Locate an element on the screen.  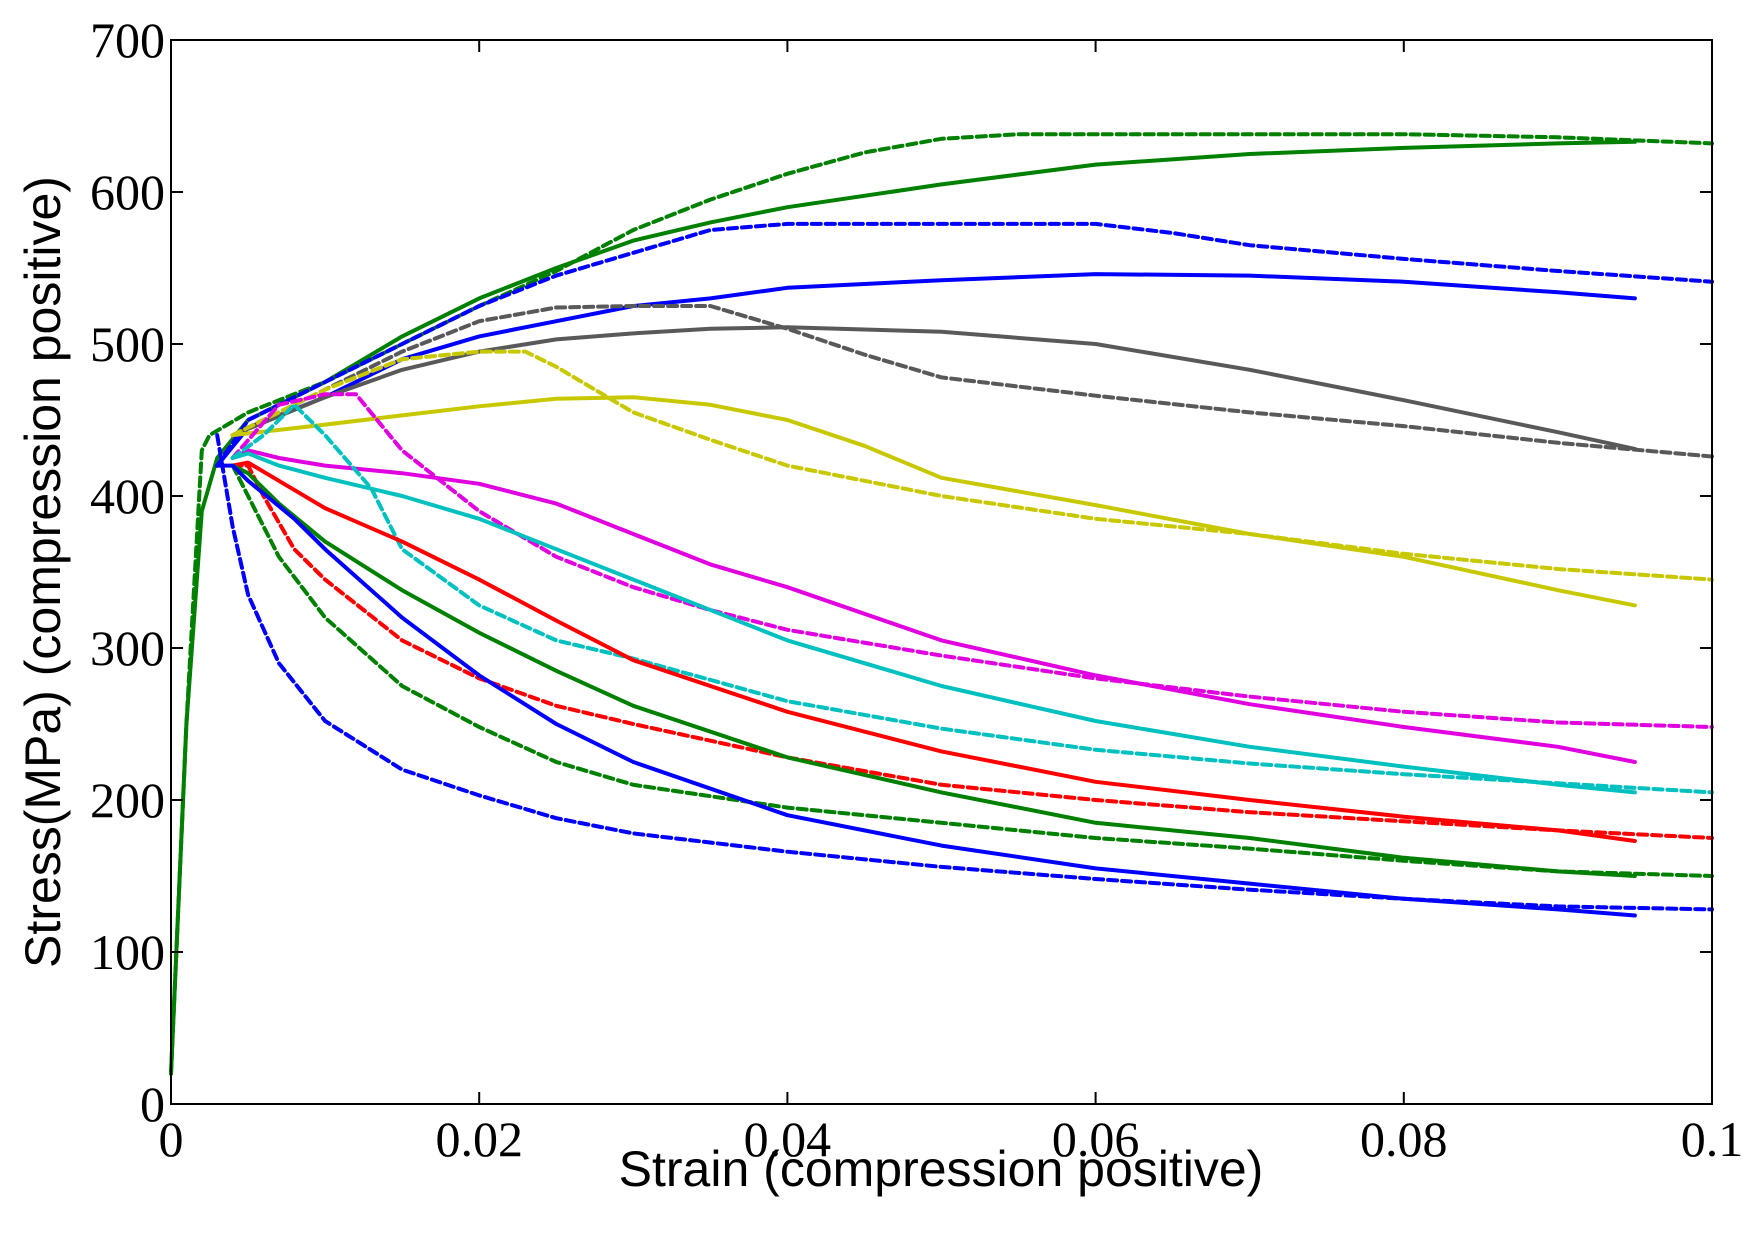
x-axis-title: Strain (compression positive) is located at coordinates (941, 1169).